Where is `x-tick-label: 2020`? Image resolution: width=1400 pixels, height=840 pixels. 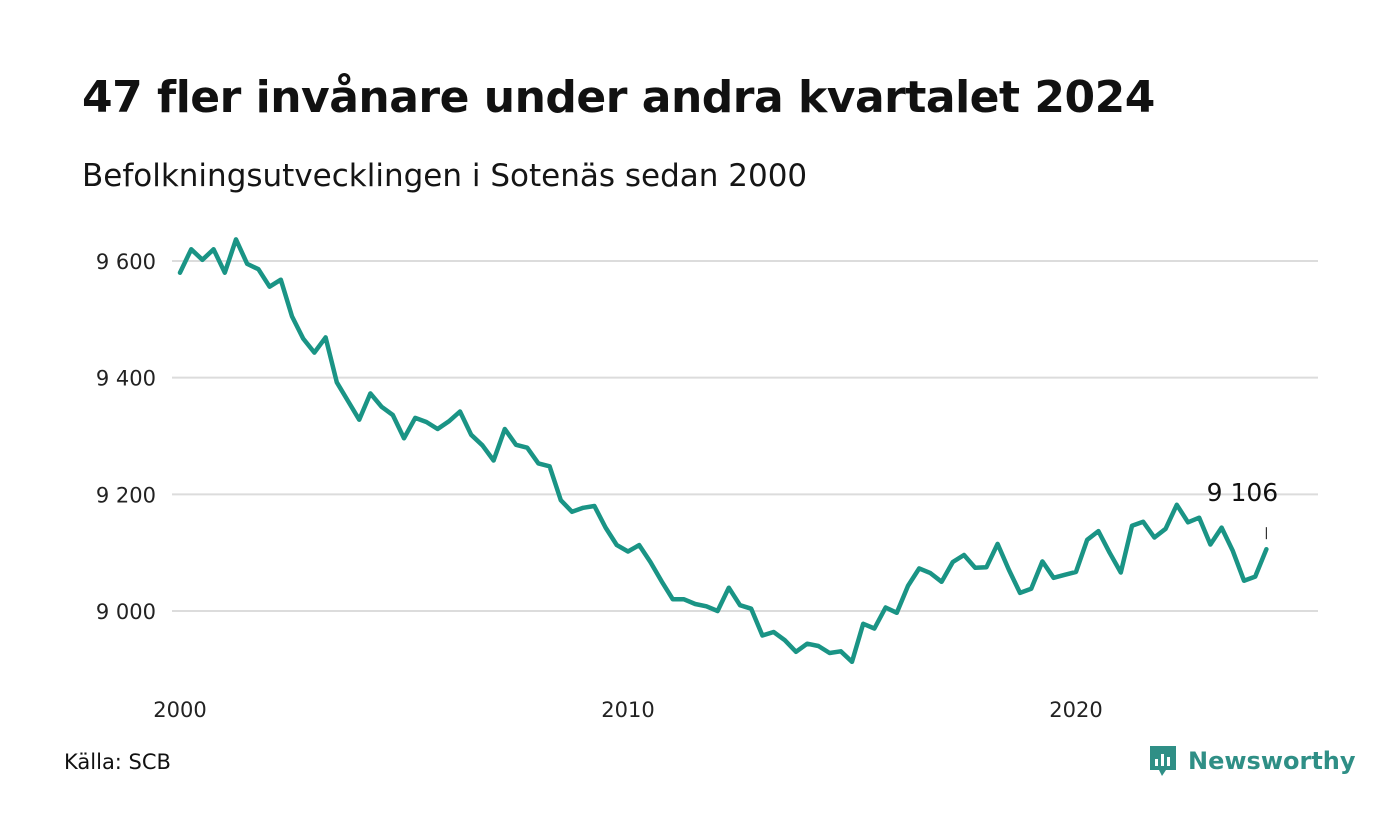
x-tick-label: 2020 is located at coordinates (1075, 710).